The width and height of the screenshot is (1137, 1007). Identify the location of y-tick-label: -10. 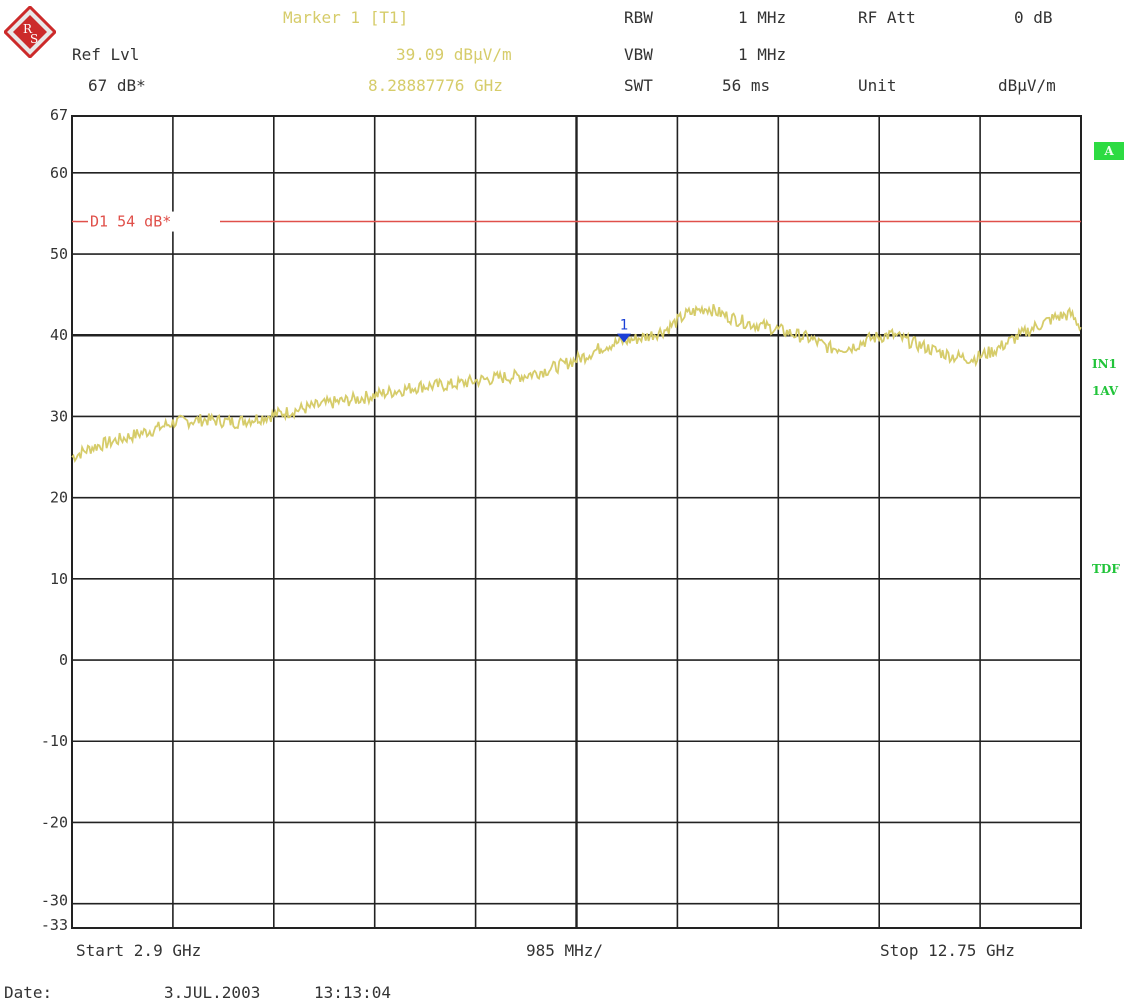
(54, 741).